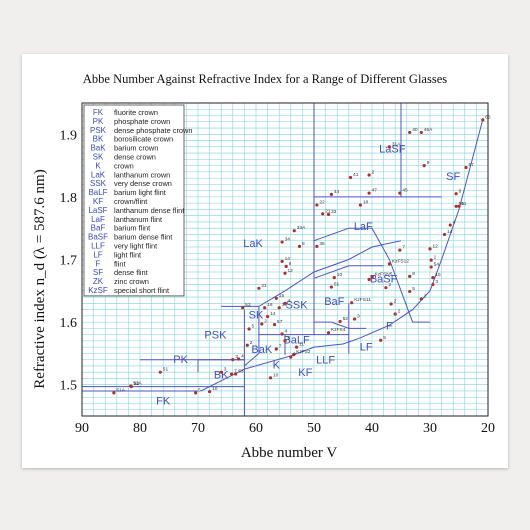  What do you see at coordinates (98, 281) in the screenshot?
I see `legend-abbr: ZK` at bounding box center [98, 281].